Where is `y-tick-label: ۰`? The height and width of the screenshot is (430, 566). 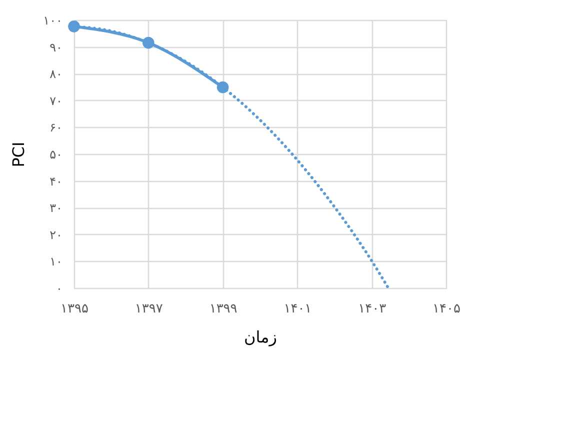
y-tick-label: ۰ is located at coordinates (59, 289).